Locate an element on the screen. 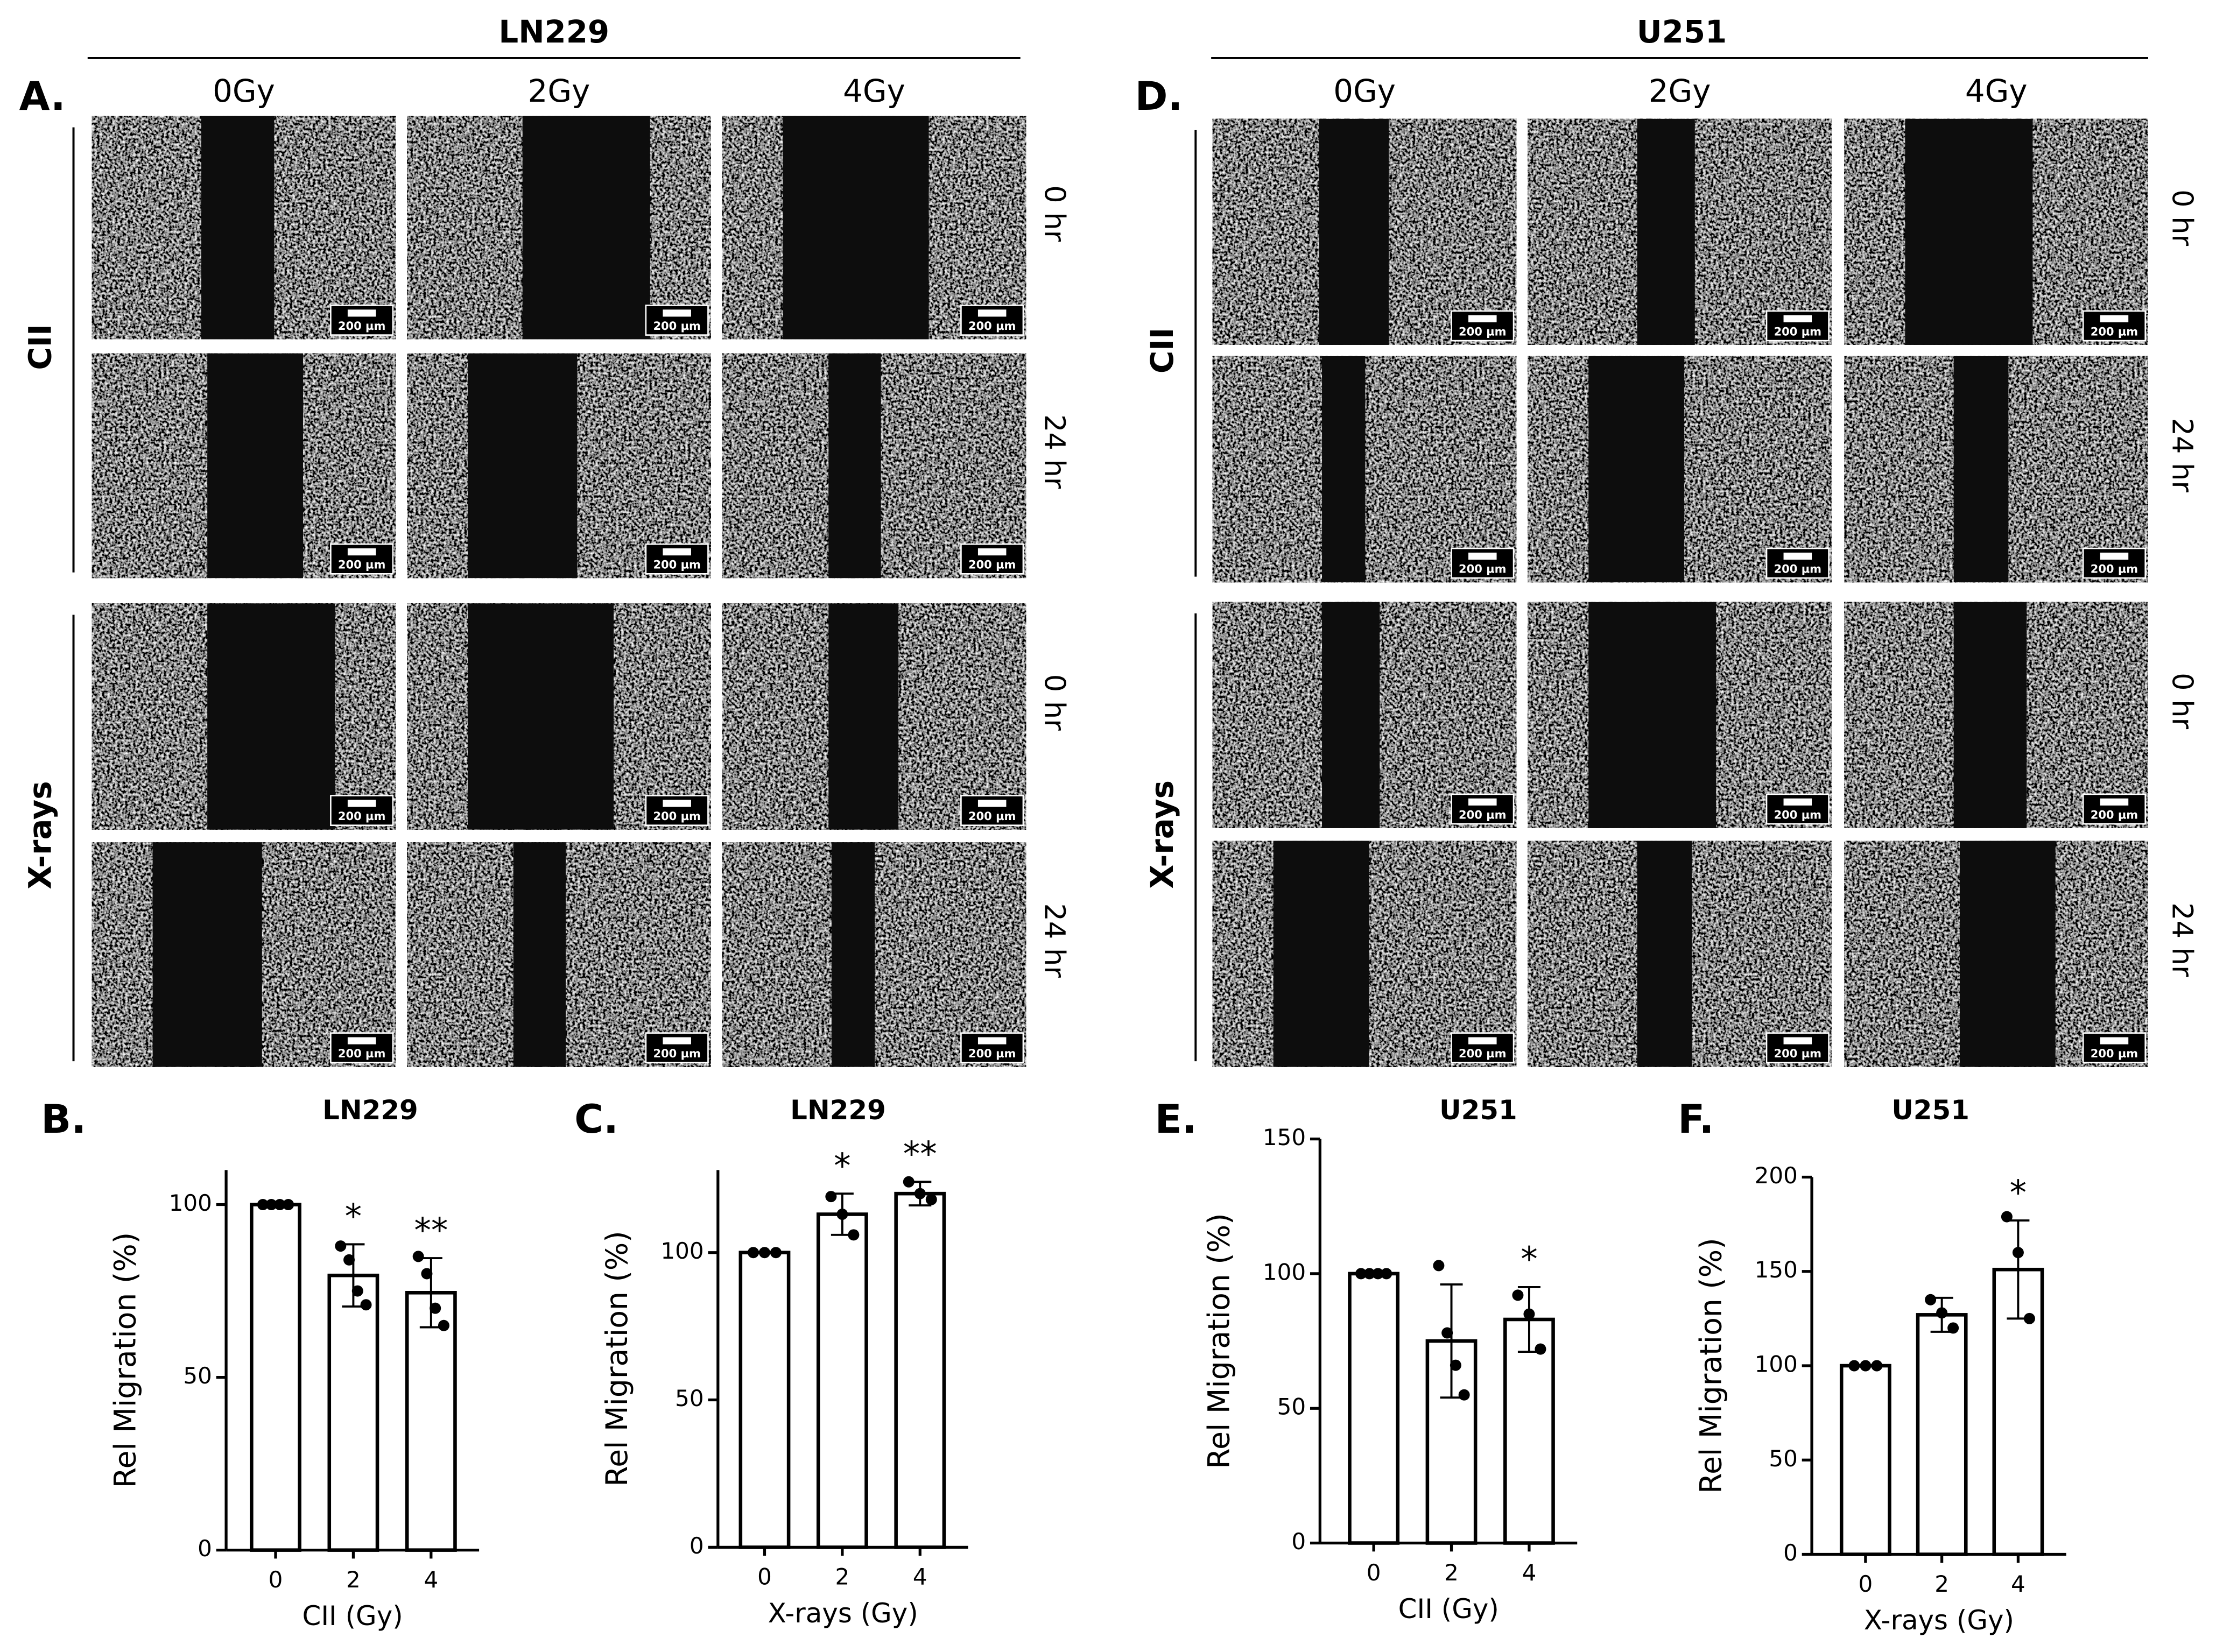 The height and width of the screenshot is (1652, 2216). panel-label: A. is located at coordinates (42, 96).